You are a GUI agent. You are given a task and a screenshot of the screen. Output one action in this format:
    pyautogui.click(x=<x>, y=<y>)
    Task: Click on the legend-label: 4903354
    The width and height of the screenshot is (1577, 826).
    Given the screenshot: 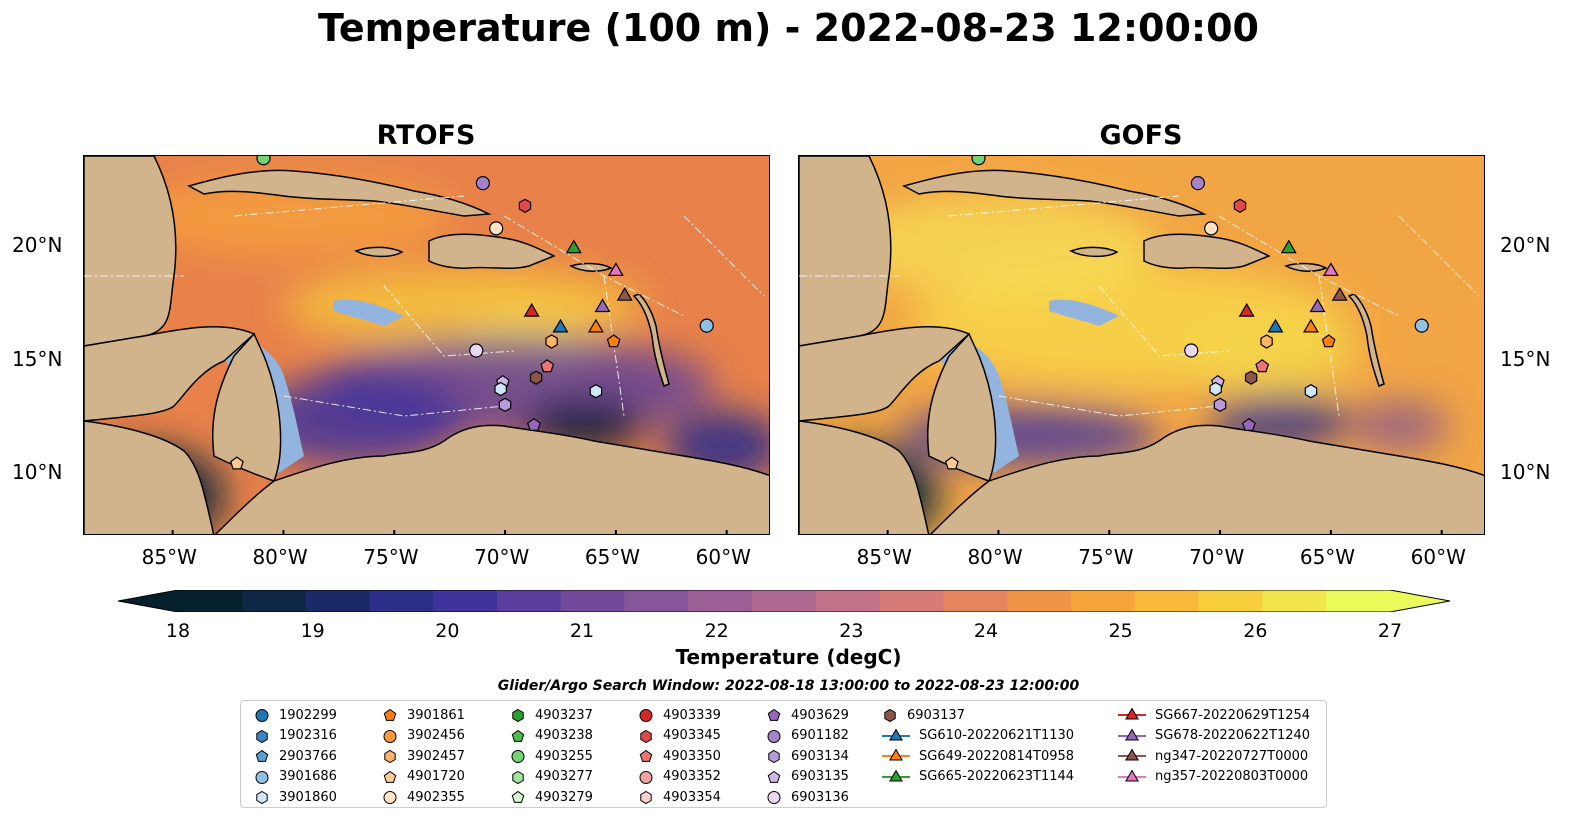 What is the action you would take?
    pyautogui.click(x=692, y=797)
    